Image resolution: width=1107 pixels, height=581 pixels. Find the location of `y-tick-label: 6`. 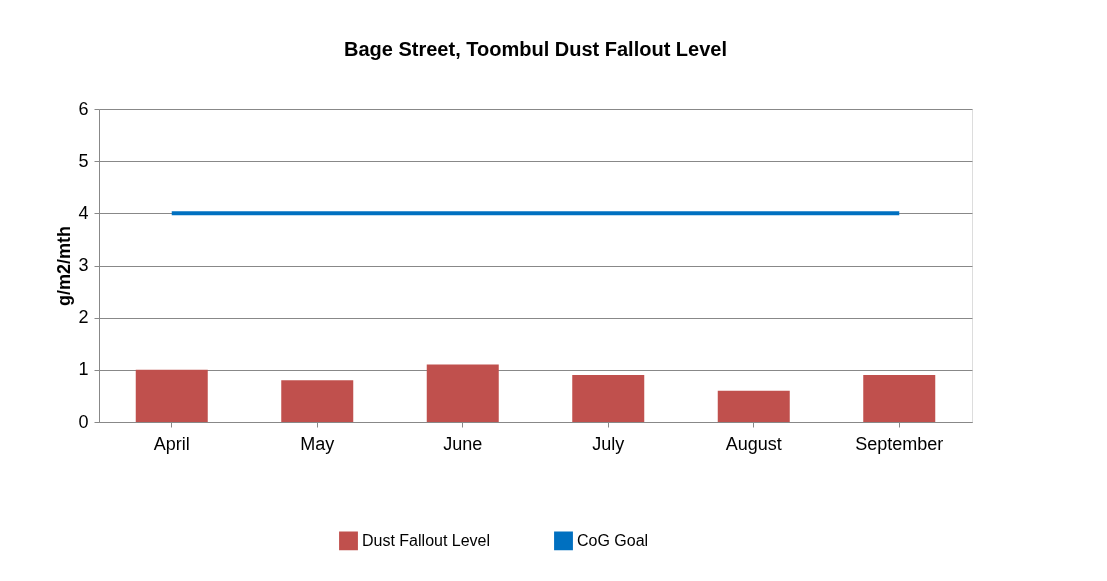

y-tick-label: 6 is located at coordinates (83, 108).